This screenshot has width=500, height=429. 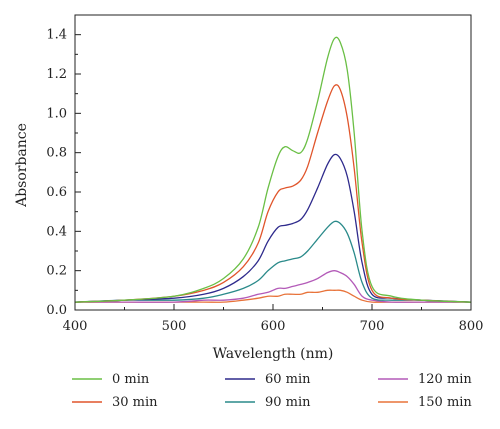 What do you see at coordinates (56, 271) in the screenshot?
I see `y-tick-label: 0.2` at bounding box center [56, 271].